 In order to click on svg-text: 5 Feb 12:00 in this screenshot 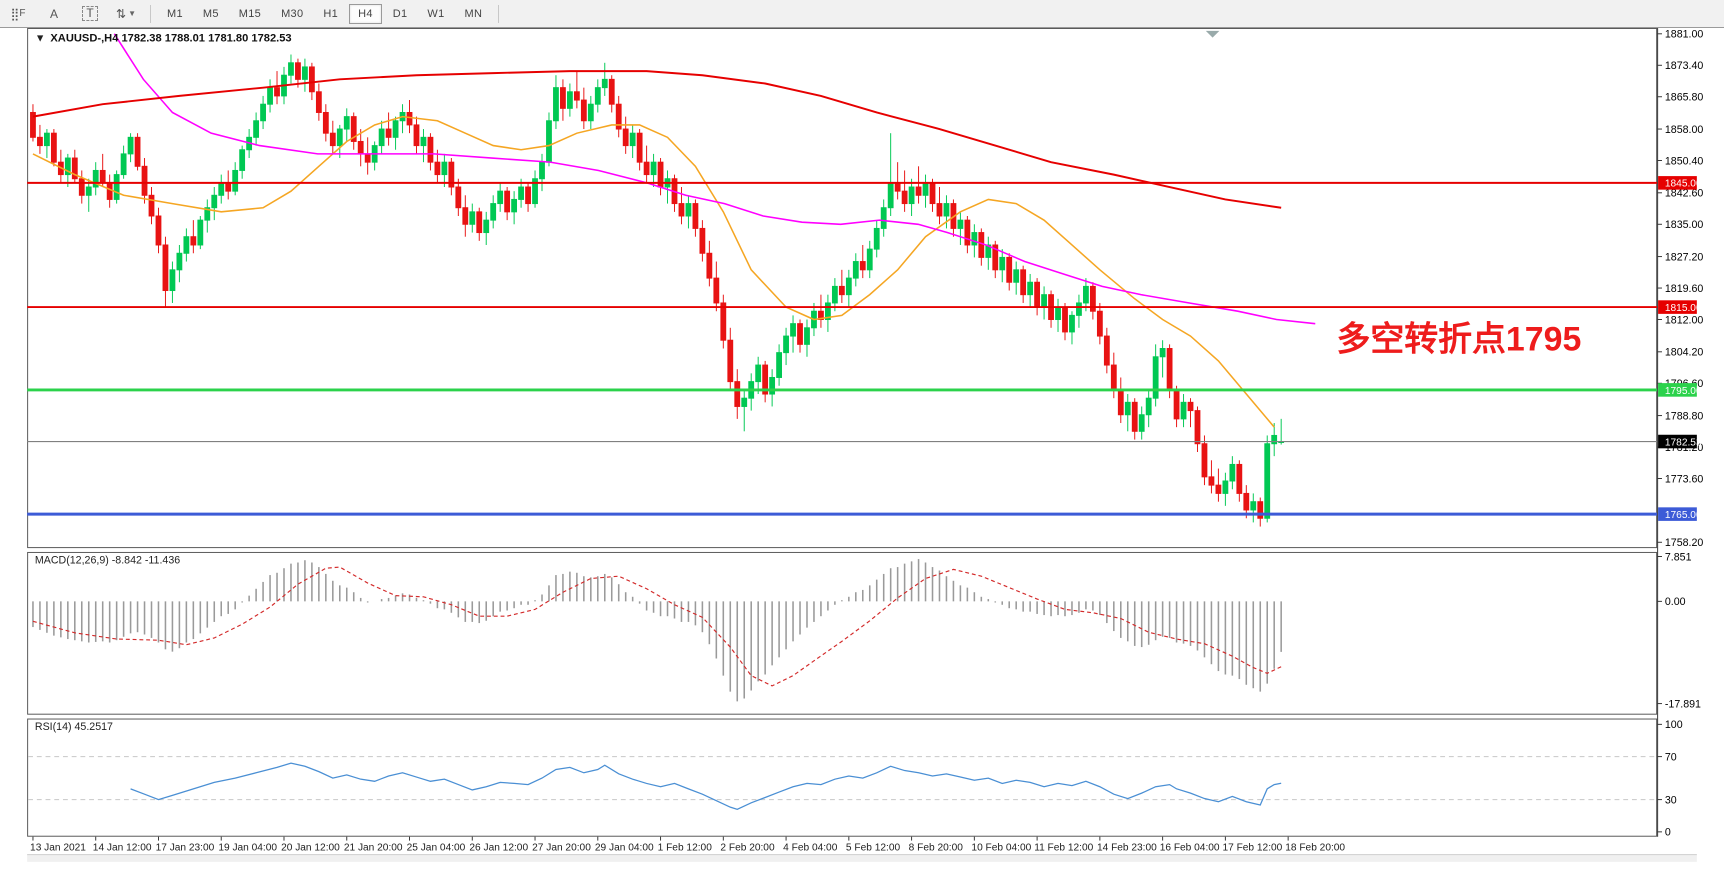, I will do `click(873, 847)`.